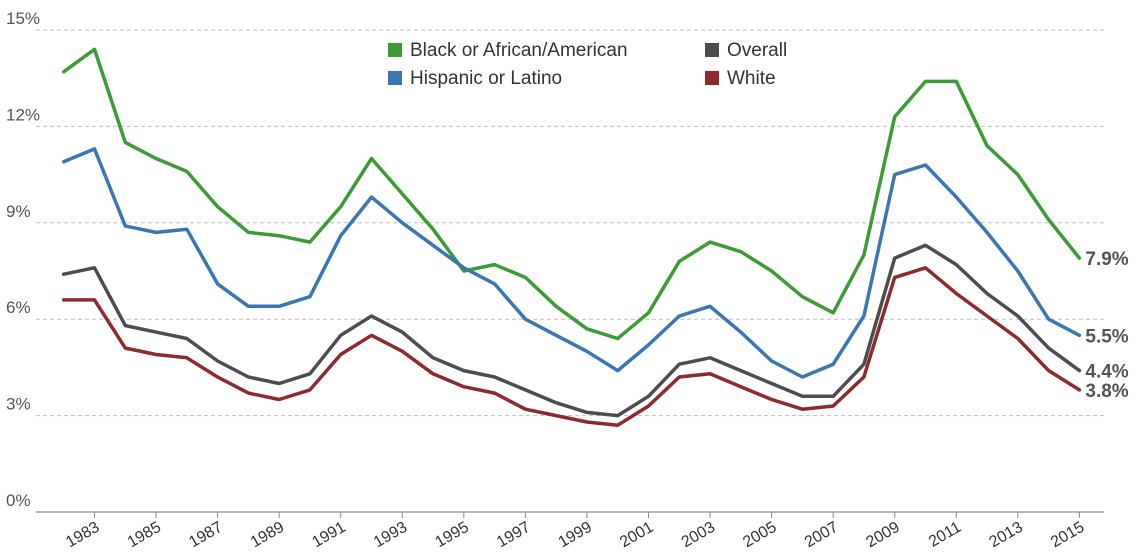 This screenshot has height=556, width=1146. I want to click on x-tick-label: 2003, so click(698, 535).